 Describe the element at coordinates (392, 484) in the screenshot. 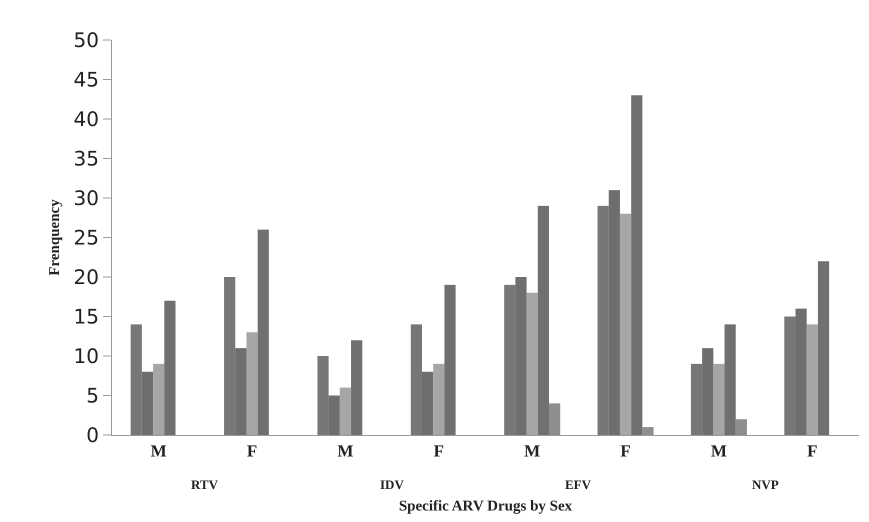

I see `text: IDV` at that location.